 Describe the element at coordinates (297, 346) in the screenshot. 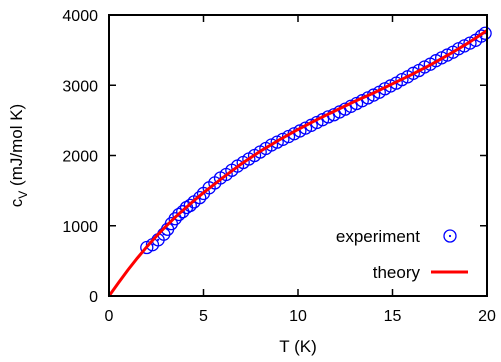

I see `x-axis-label: T (K)` at that location.